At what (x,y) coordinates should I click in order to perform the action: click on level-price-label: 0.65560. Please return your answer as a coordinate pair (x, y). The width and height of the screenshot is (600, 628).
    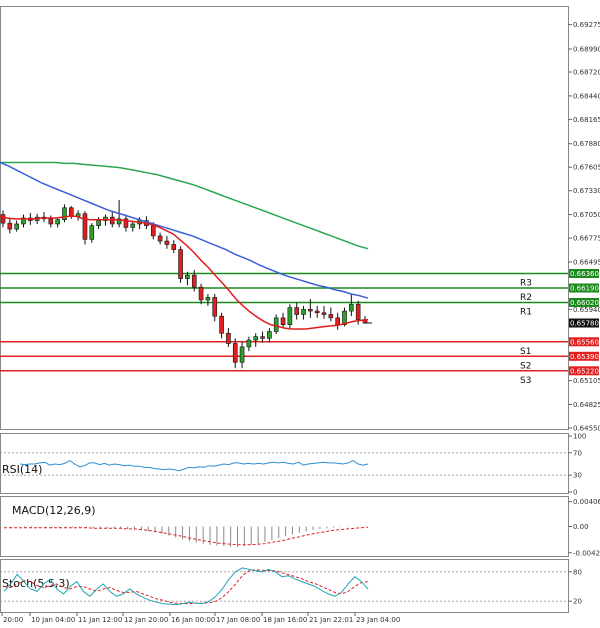
    Looking at the image, I should click on (584, 342).